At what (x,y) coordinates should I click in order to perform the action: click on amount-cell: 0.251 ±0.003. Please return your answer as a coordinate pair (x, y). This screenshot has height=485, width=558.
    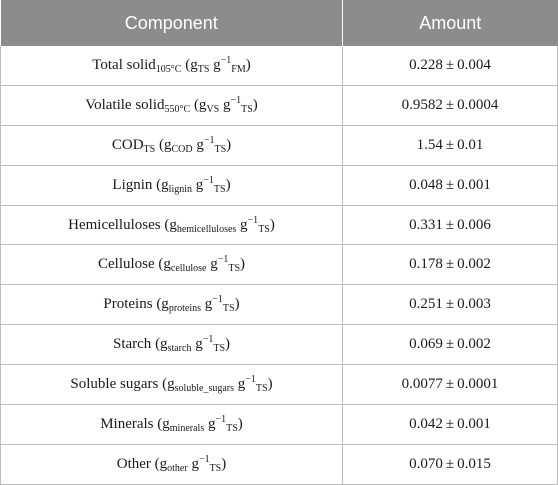
    Looking at the image, I should click on (450, 305).